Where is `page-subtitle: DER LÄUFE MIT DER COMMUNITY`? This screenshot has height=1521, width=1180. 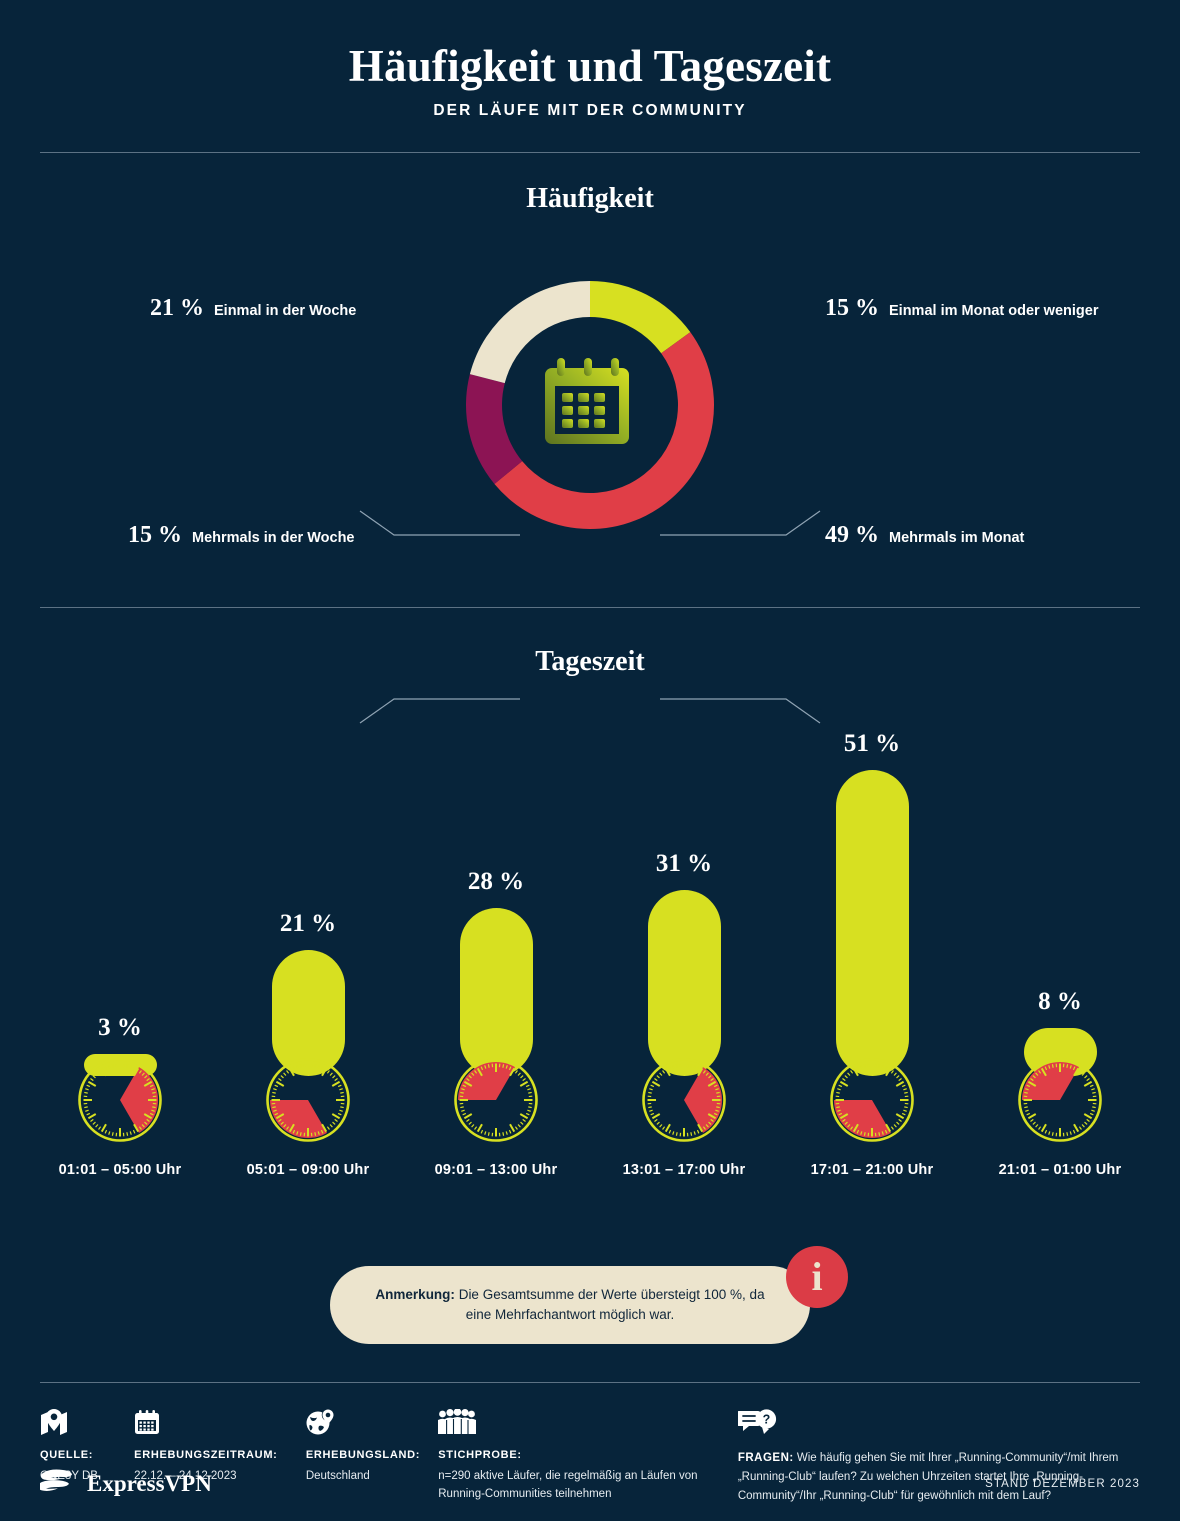
page-subtitle: DER LÄUFE MIT DER COMMUNITY is located at coordinates (590, 110).